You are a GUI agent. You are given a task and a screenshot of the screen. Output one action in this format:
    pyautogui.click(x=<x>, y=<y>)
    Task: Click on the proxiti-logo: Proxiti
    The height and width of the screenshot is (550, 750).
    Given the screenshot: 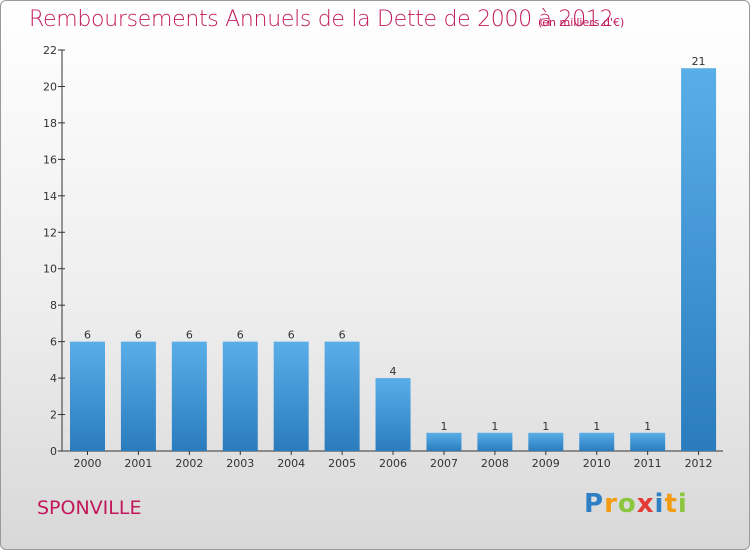 What is the action you would take?
    pyautogui.click(x=636, y=504)
    